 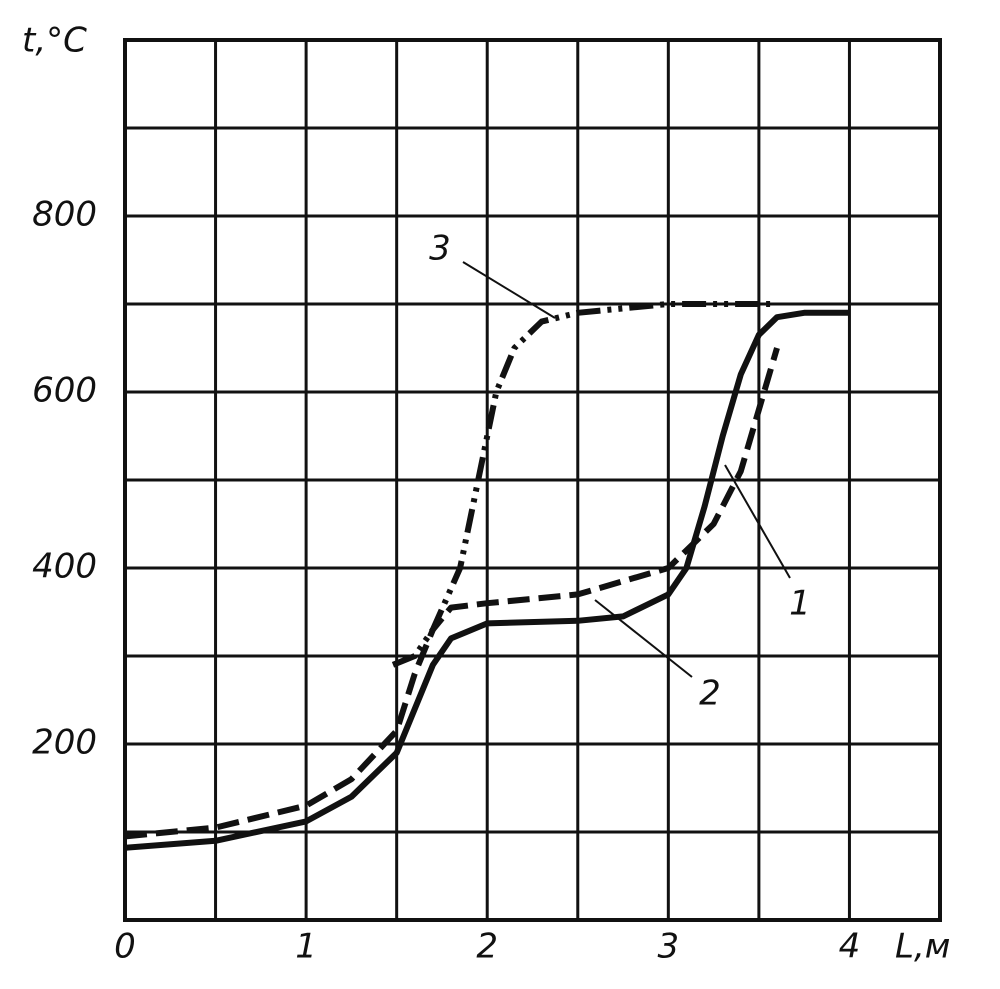 What do you see at coordinates (54, 41) in the screenshot?
I see `y-axis-label: t,°C` at bounding box center [54, 41].